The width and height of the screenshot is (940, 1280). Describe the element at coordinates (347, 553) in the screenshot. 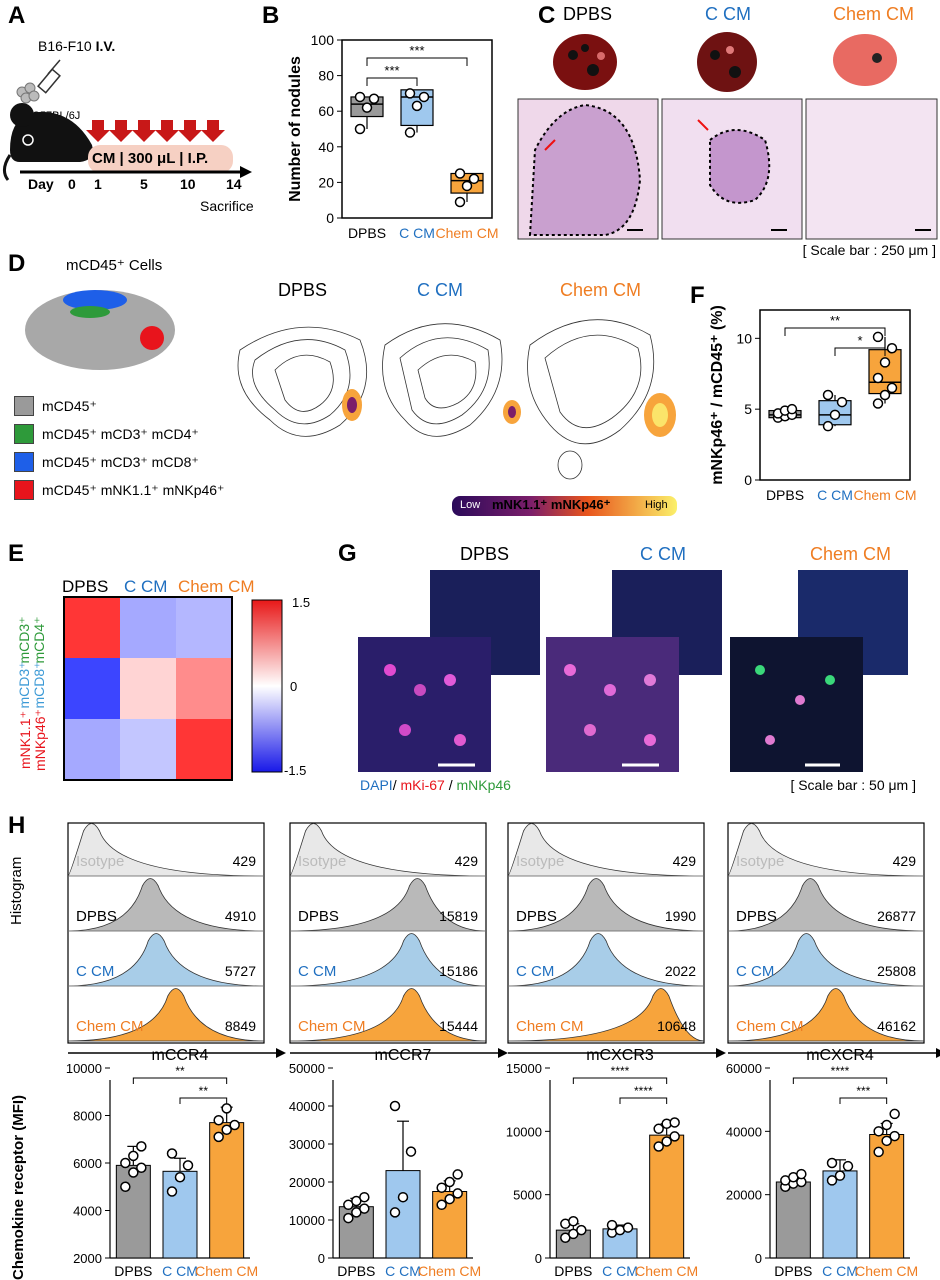

I see `panel-label-g: G` at that location.